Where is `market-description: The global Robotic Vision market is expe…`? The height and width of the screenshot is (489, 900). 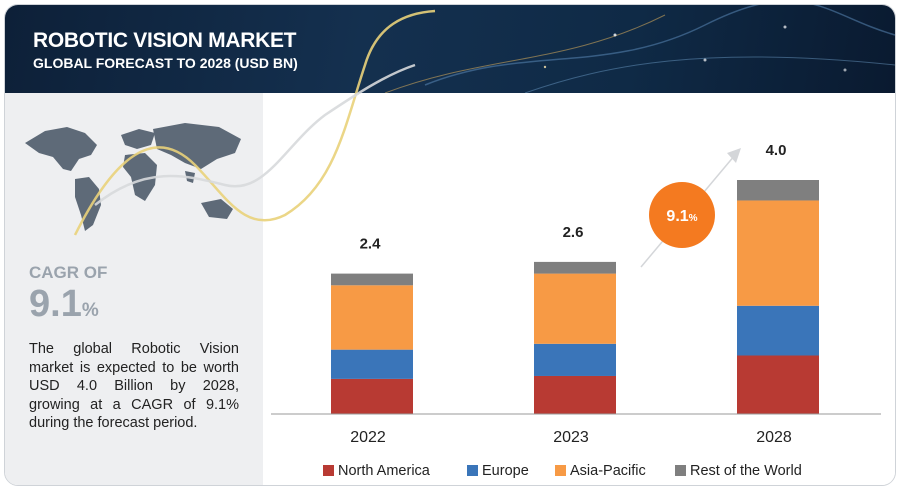 market-description: The global Robotic Vision market is expe… is located at coordinates (134, 386).